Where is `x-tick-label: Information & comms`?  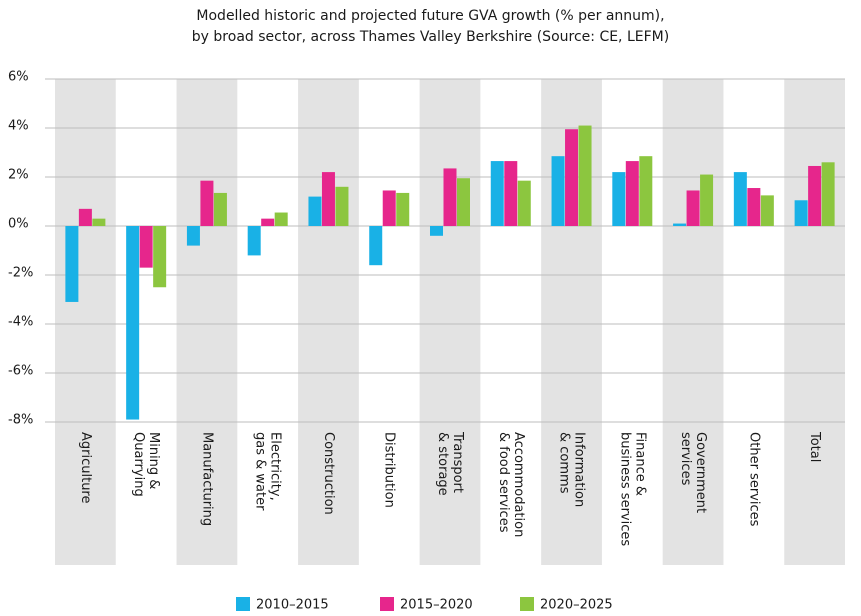
x-tick-label: Information & comms is located at coordinates (571, 470).